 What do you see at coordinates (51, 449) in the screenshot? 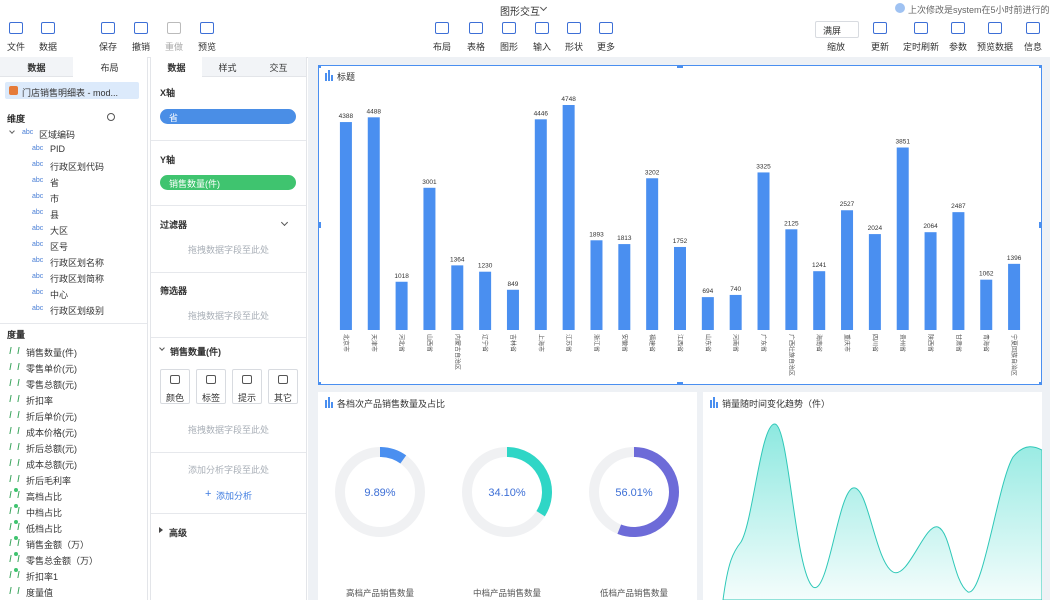
I see `measure-field: 折后总额(元)` at bounding box center [51, 449].